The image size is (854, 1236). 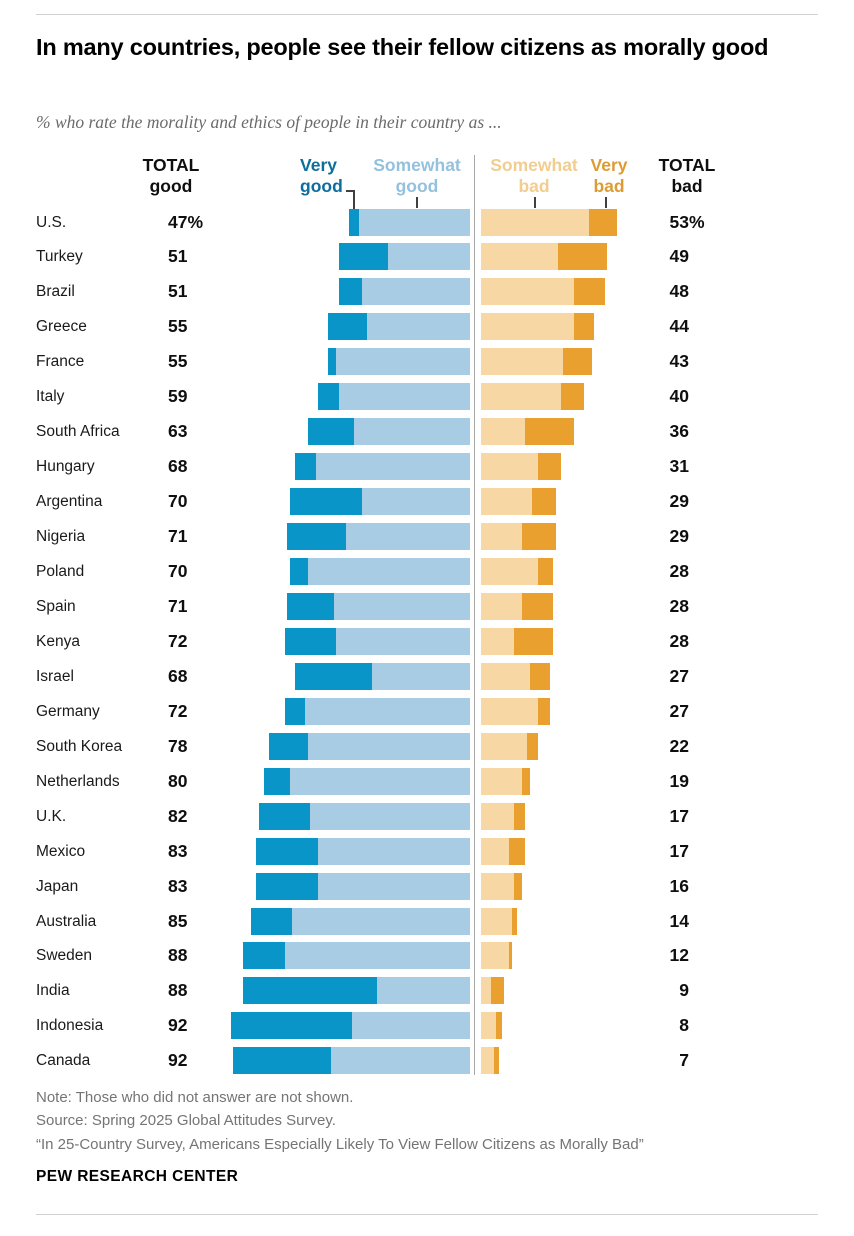 What do you see at coordinates (606, 202) in the screenshot?
I see `very-bad-tick` at bounding box center [606, 202].